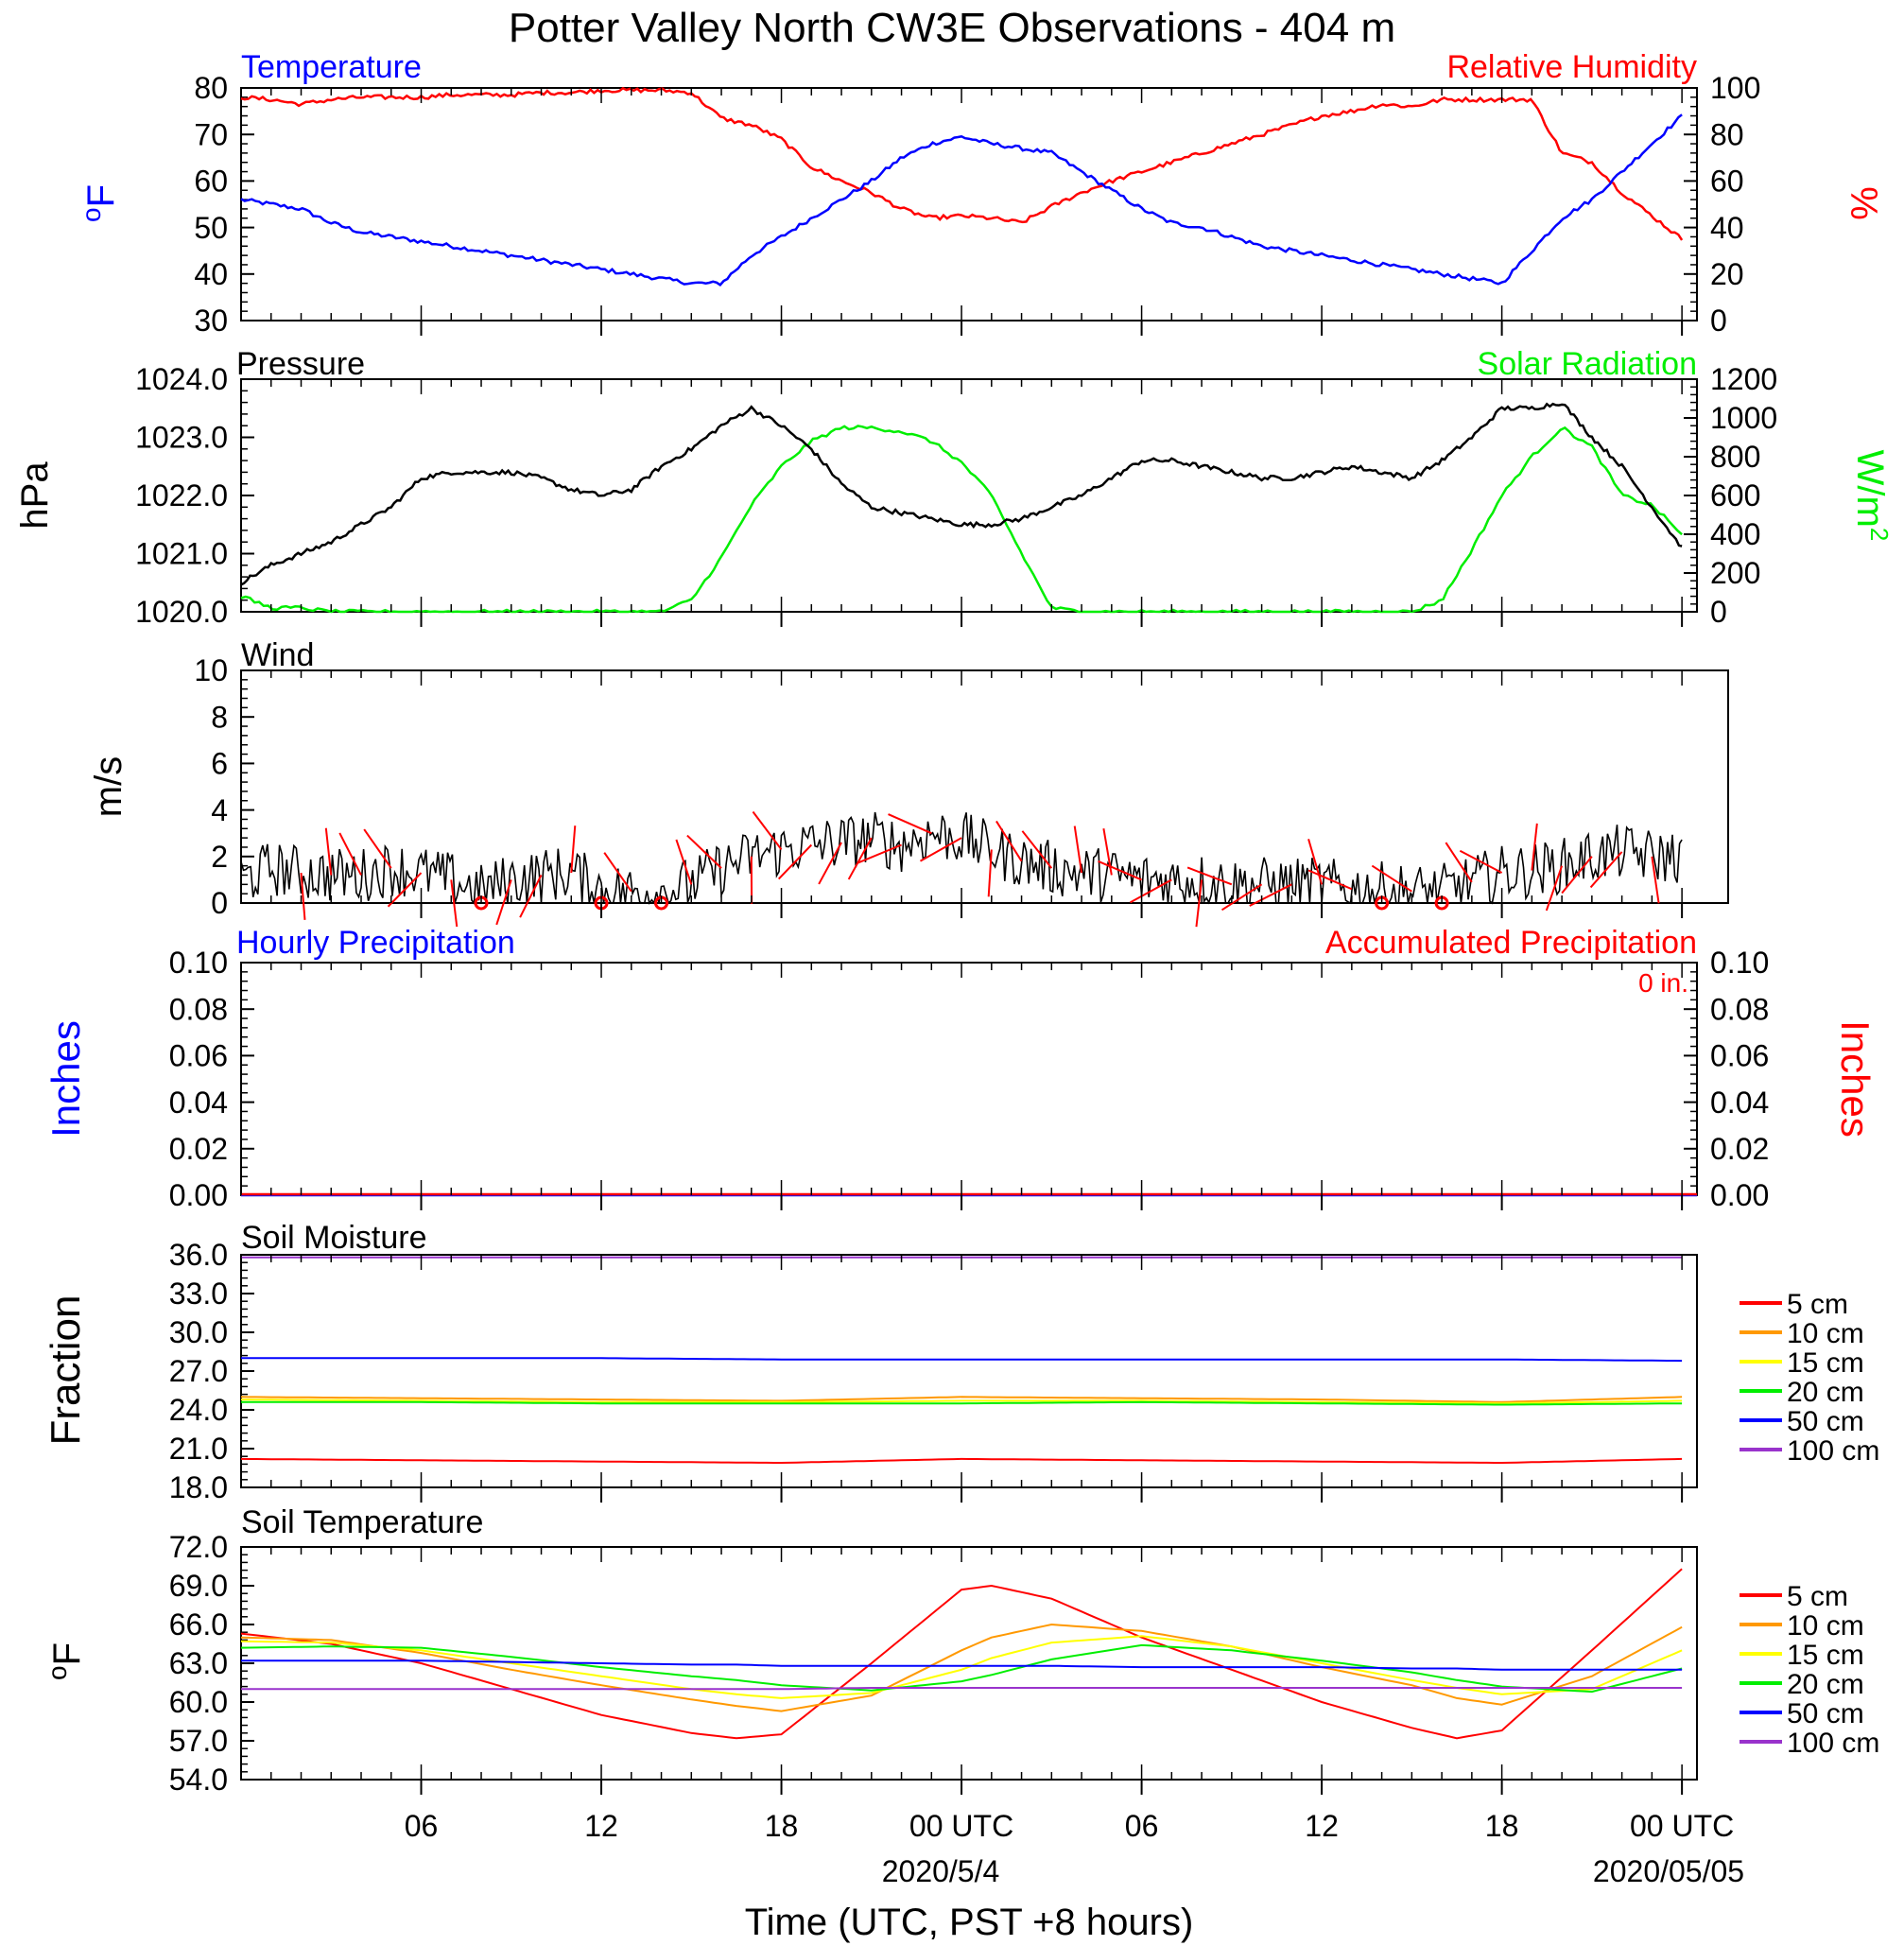 The width and height of the screenshot is (1904, 1946). Describe the element at coordinates (1727, 274) in the screenshot. I see `right-tick-label: 20` at that location.